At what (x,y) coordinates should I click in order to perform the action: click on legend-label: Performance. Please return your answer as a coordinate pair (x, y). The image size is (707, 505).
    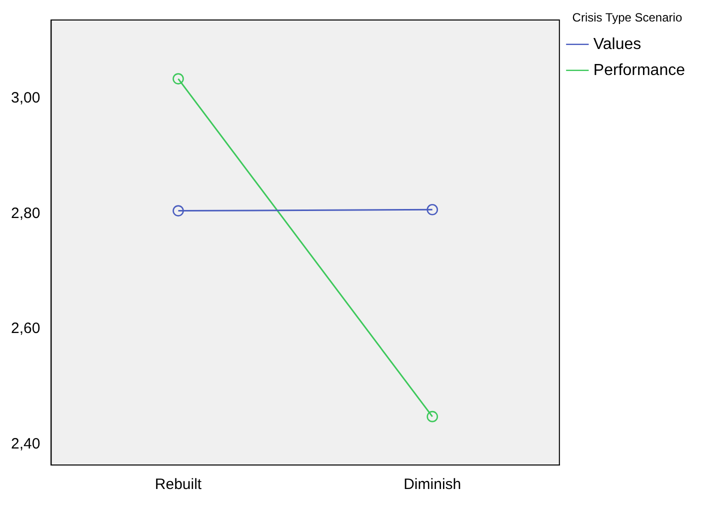
    Looking at the image, I should click on (639, 70).